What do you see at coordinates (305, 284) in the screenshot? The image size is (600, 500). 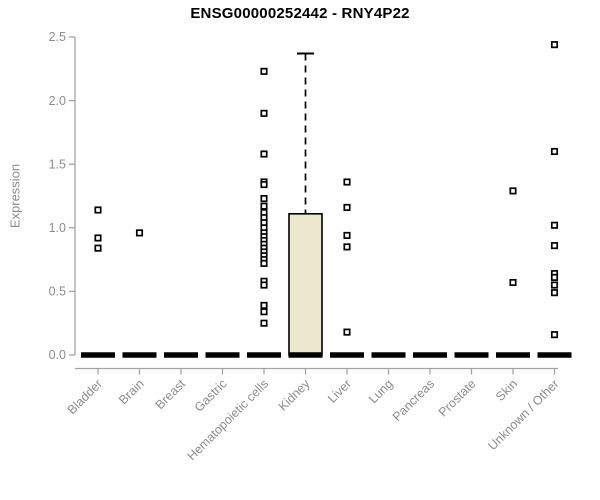 I see `box` at bounding box center [305, 284].